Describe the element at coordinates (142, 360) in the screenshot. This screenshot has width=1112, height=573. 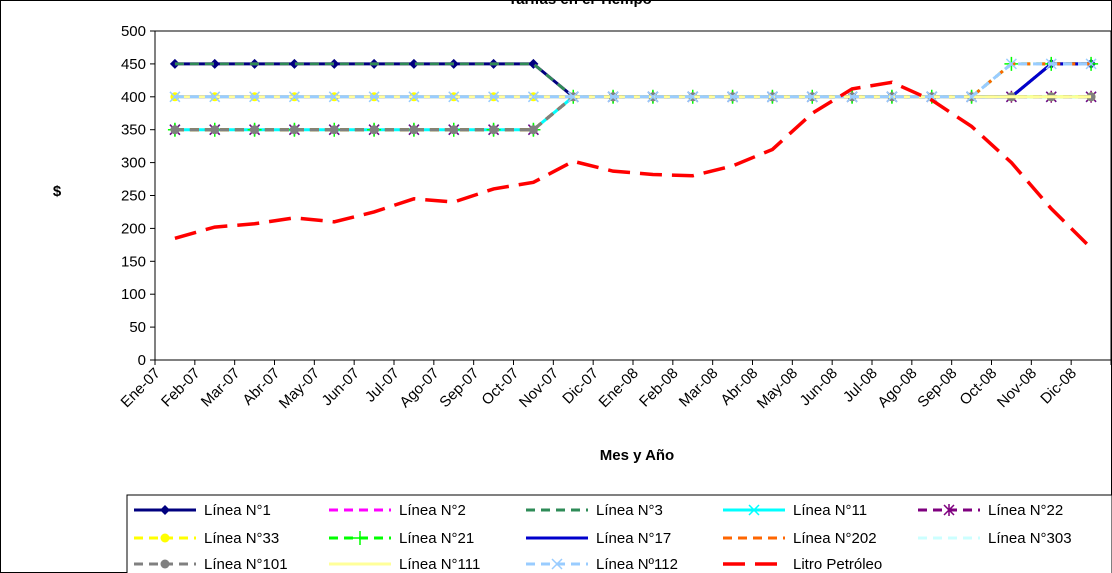
I see `y-tick-label: 0` at that location.